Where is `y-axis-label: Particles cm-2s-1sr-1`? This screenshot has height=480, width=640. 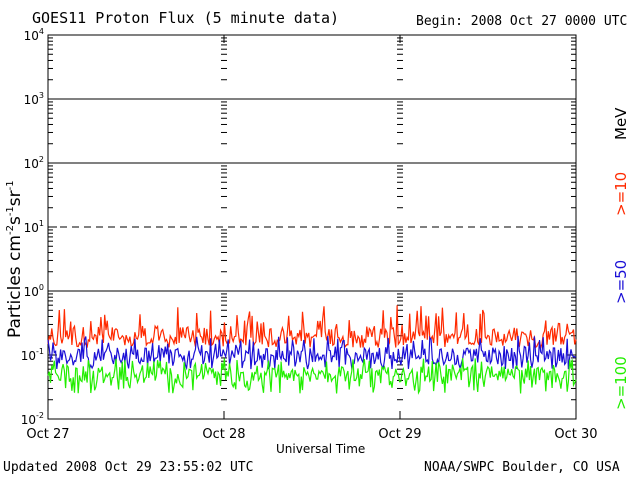
y-axis-label: Particles cm-2s-1sr-1 is located at coordinates (15, 259).